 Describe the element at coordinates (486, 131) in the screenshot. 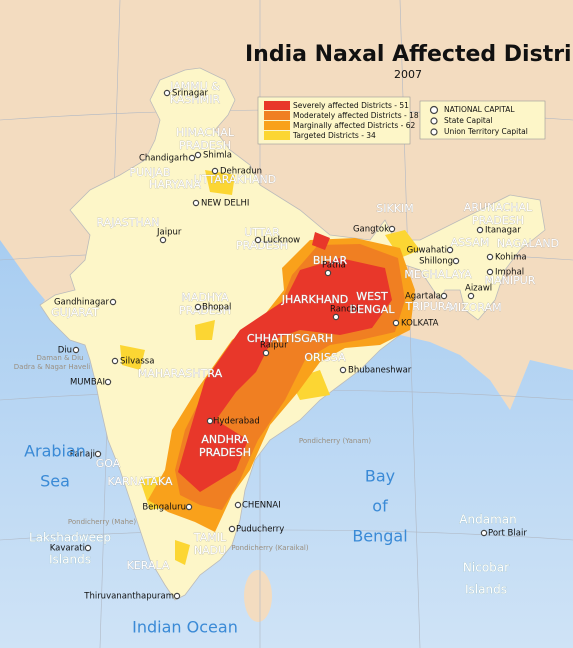

I see `symbol-entry: Union Territory Capital` at that location.